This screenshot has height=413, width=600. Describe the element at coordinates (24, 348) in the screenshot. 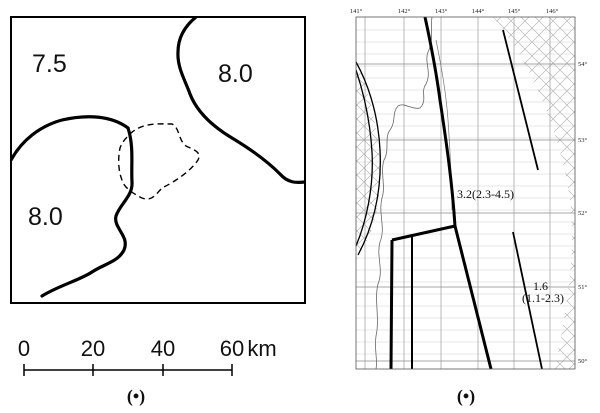

I see `scale-tick-0: 0` at that location.